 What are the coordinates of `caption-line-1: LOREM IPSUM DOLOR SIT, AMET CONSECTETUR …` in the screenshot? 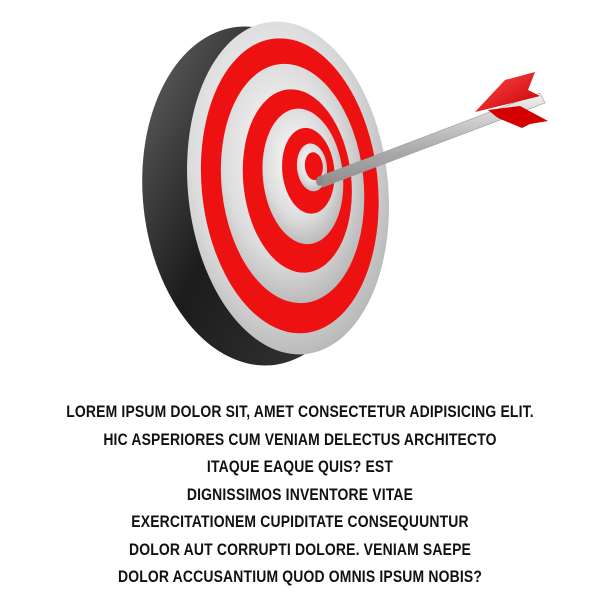 It's located at (300, 411).